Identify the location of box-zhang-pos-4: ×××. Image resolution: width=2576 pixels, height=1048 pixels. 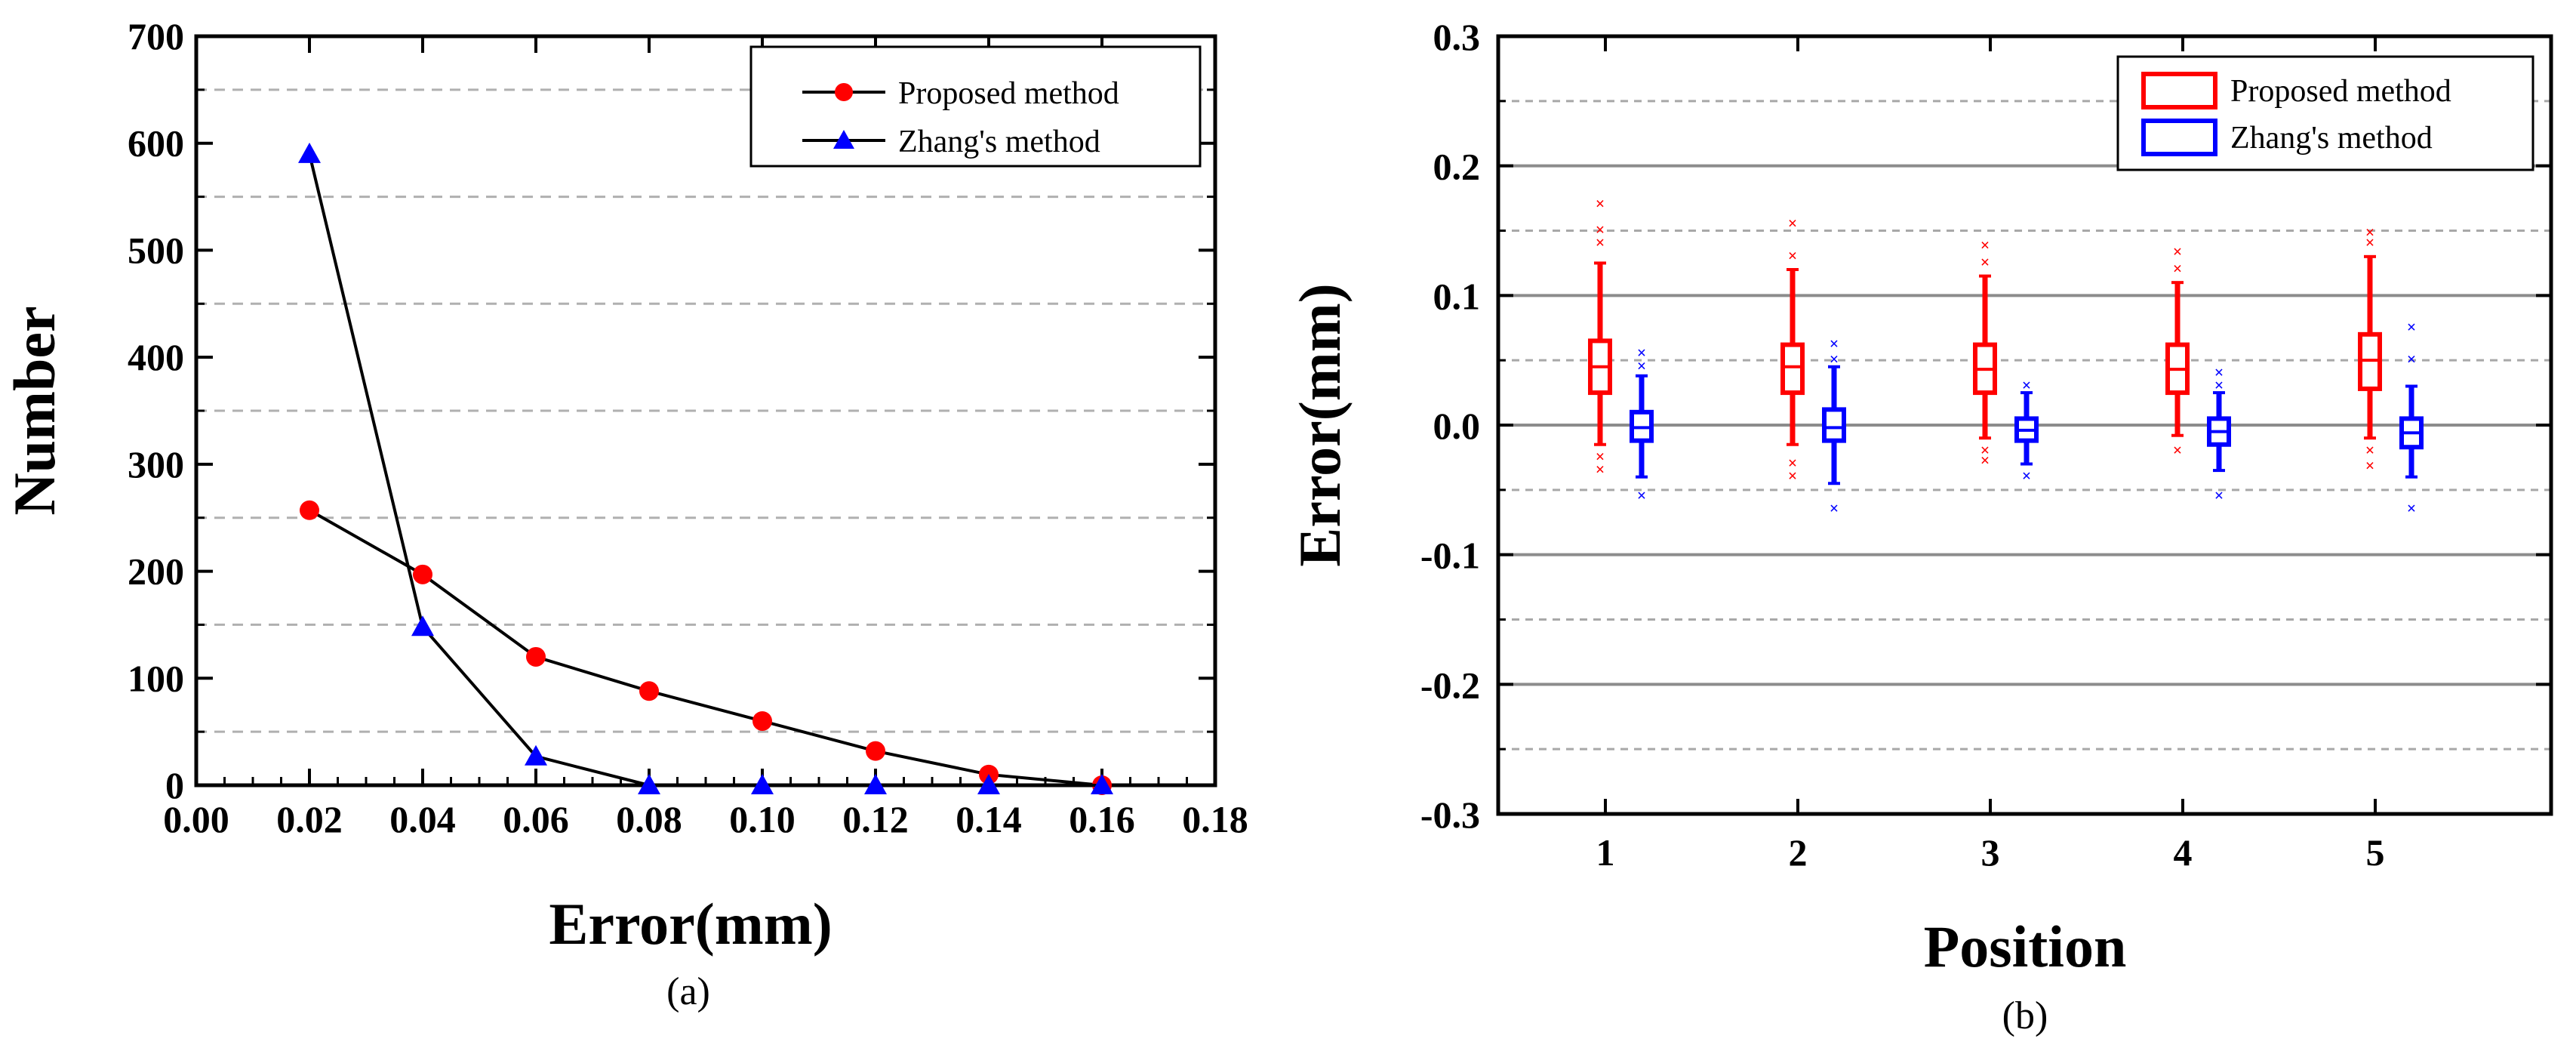
(2219, 433).